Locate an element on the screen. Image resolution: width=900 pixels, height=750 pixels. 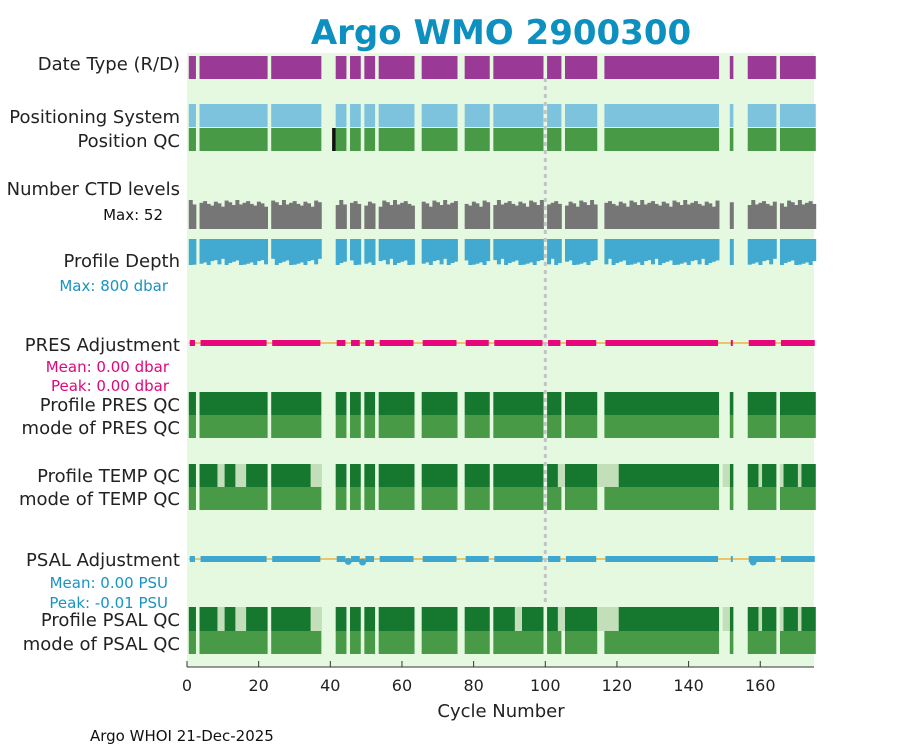
x-tick-label: 100 is located at coordinates (545, 685).